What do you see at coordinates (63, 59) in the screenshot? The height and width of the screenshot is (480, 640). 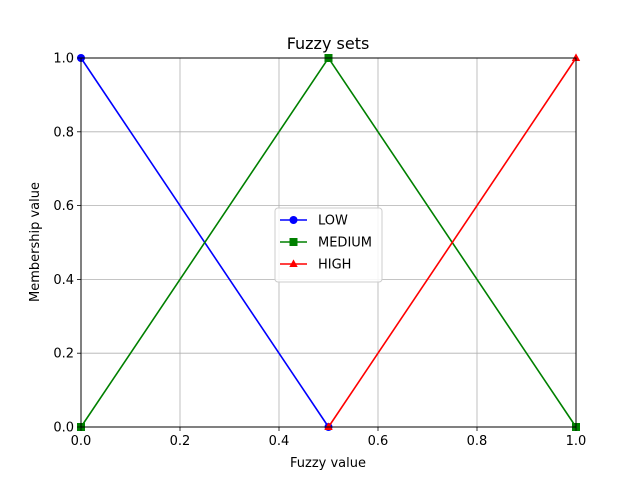 I see `y-tick-label: 1.0` at bounding box center [63, 59].